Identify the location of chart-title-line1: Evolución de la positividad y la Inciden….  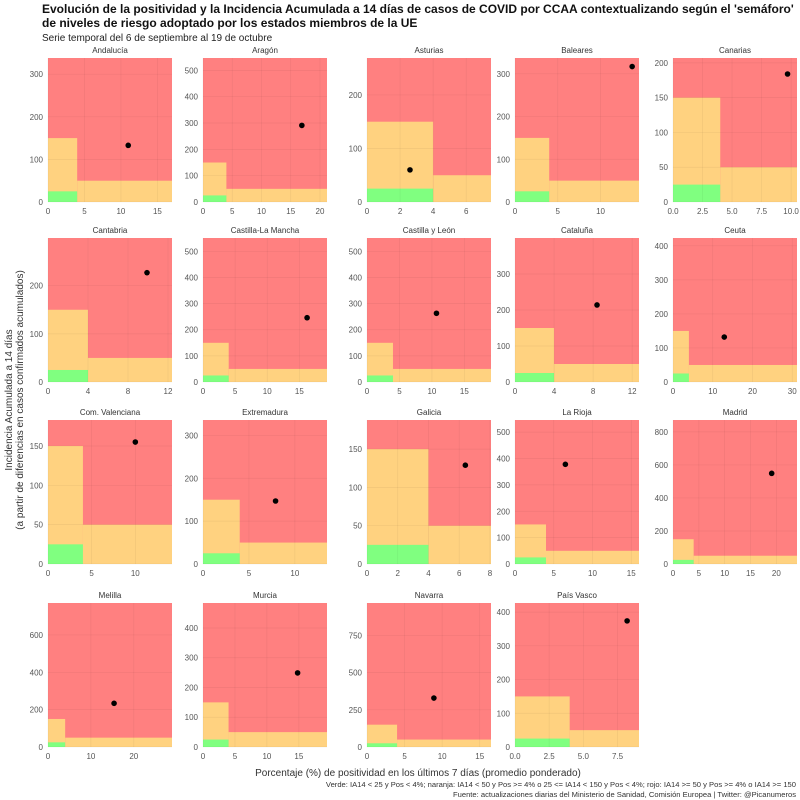
(418, 9).